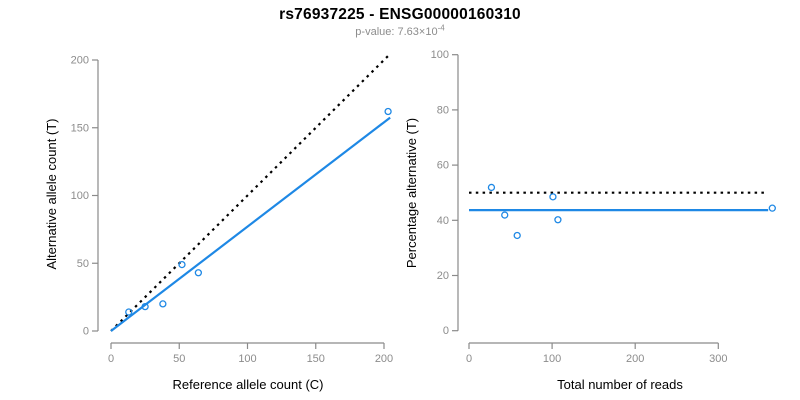  Describe the element at coordinates (83, 264) in the screenshot. I see `y-tick-label: 50` at that location.